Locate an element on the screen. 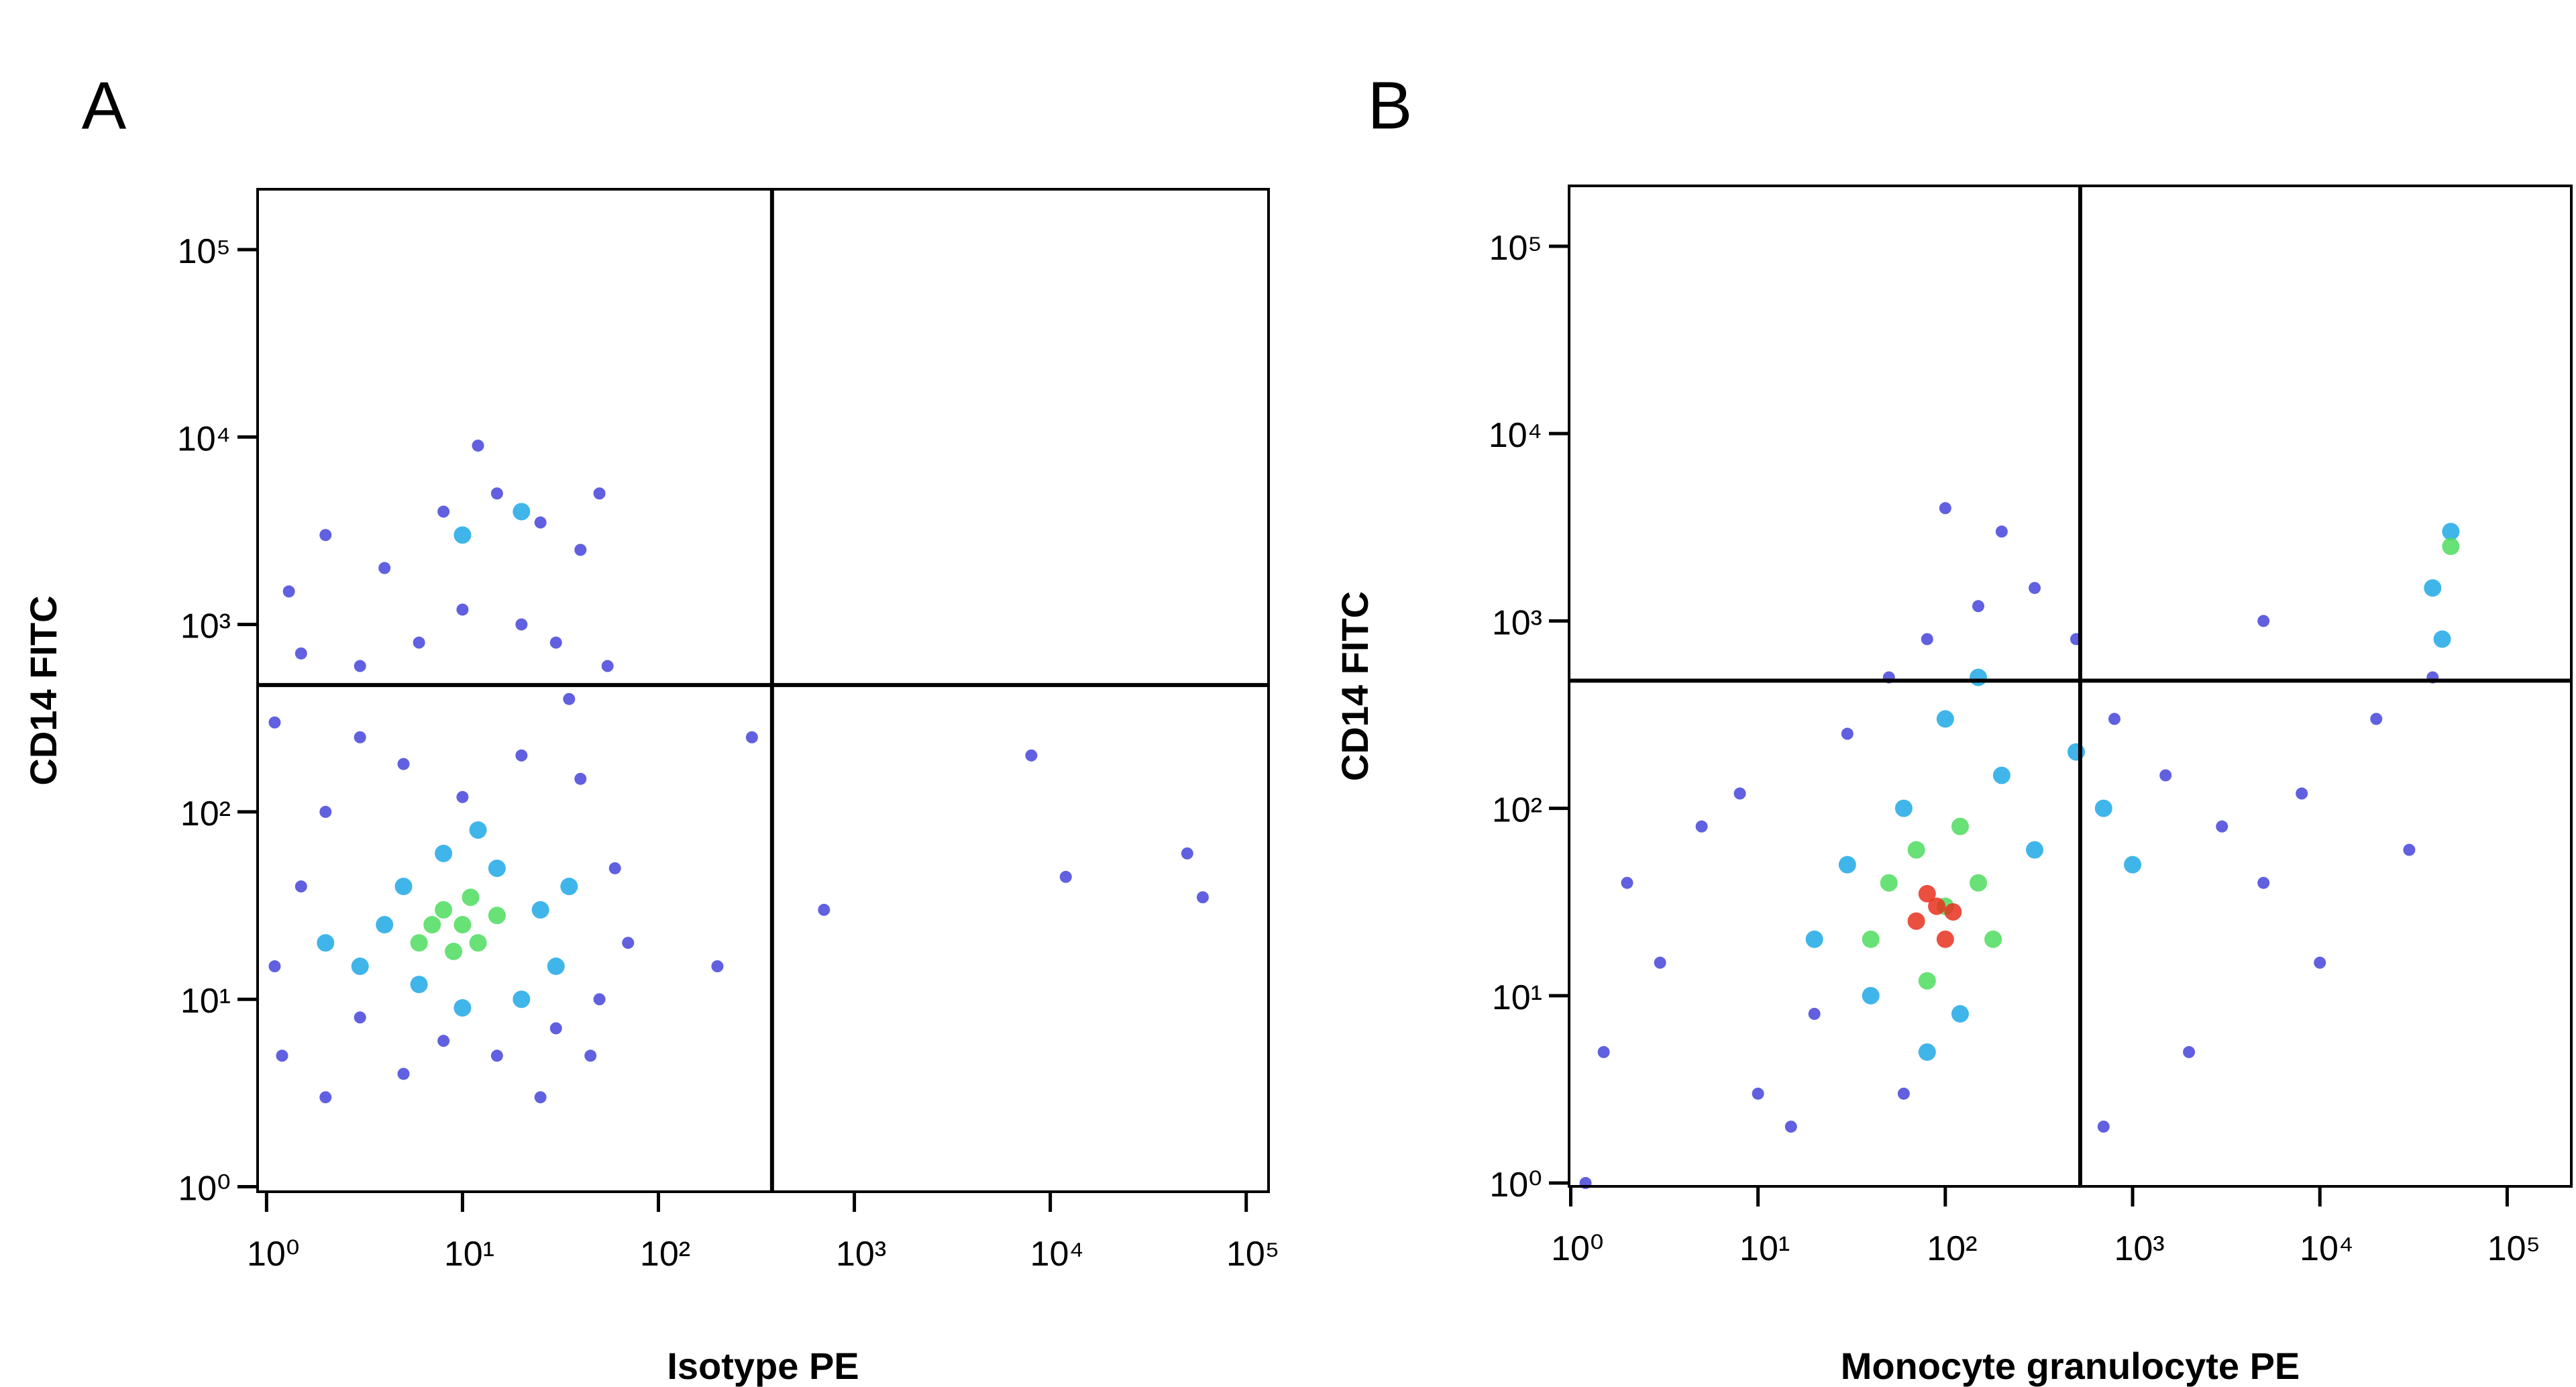 This screenshot has width=2576, height=1387. x-tick-label: 10⁴ is located at coordinates (1057, 1254).